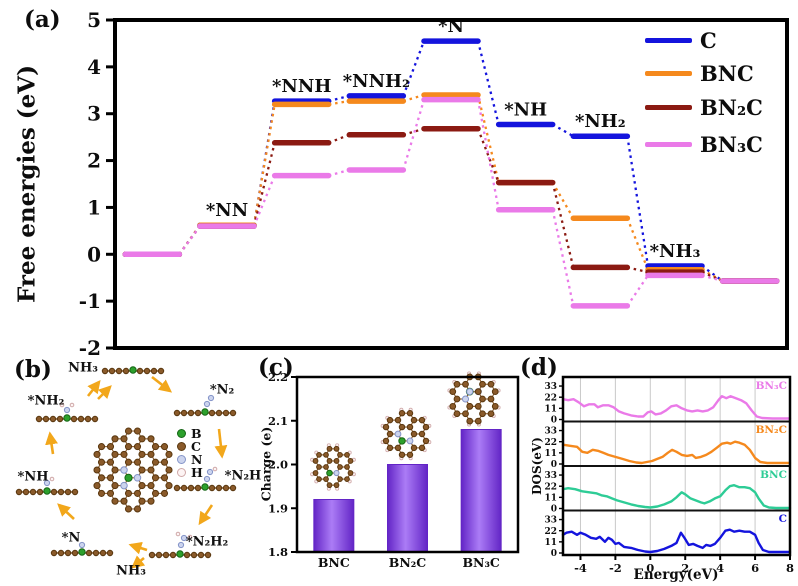 Image resolution: width=798 pixels, height=586 pixels. Describe the element at coordinates (615, 568) in the screenshot. I see `x-tick-label: -2` at that location.